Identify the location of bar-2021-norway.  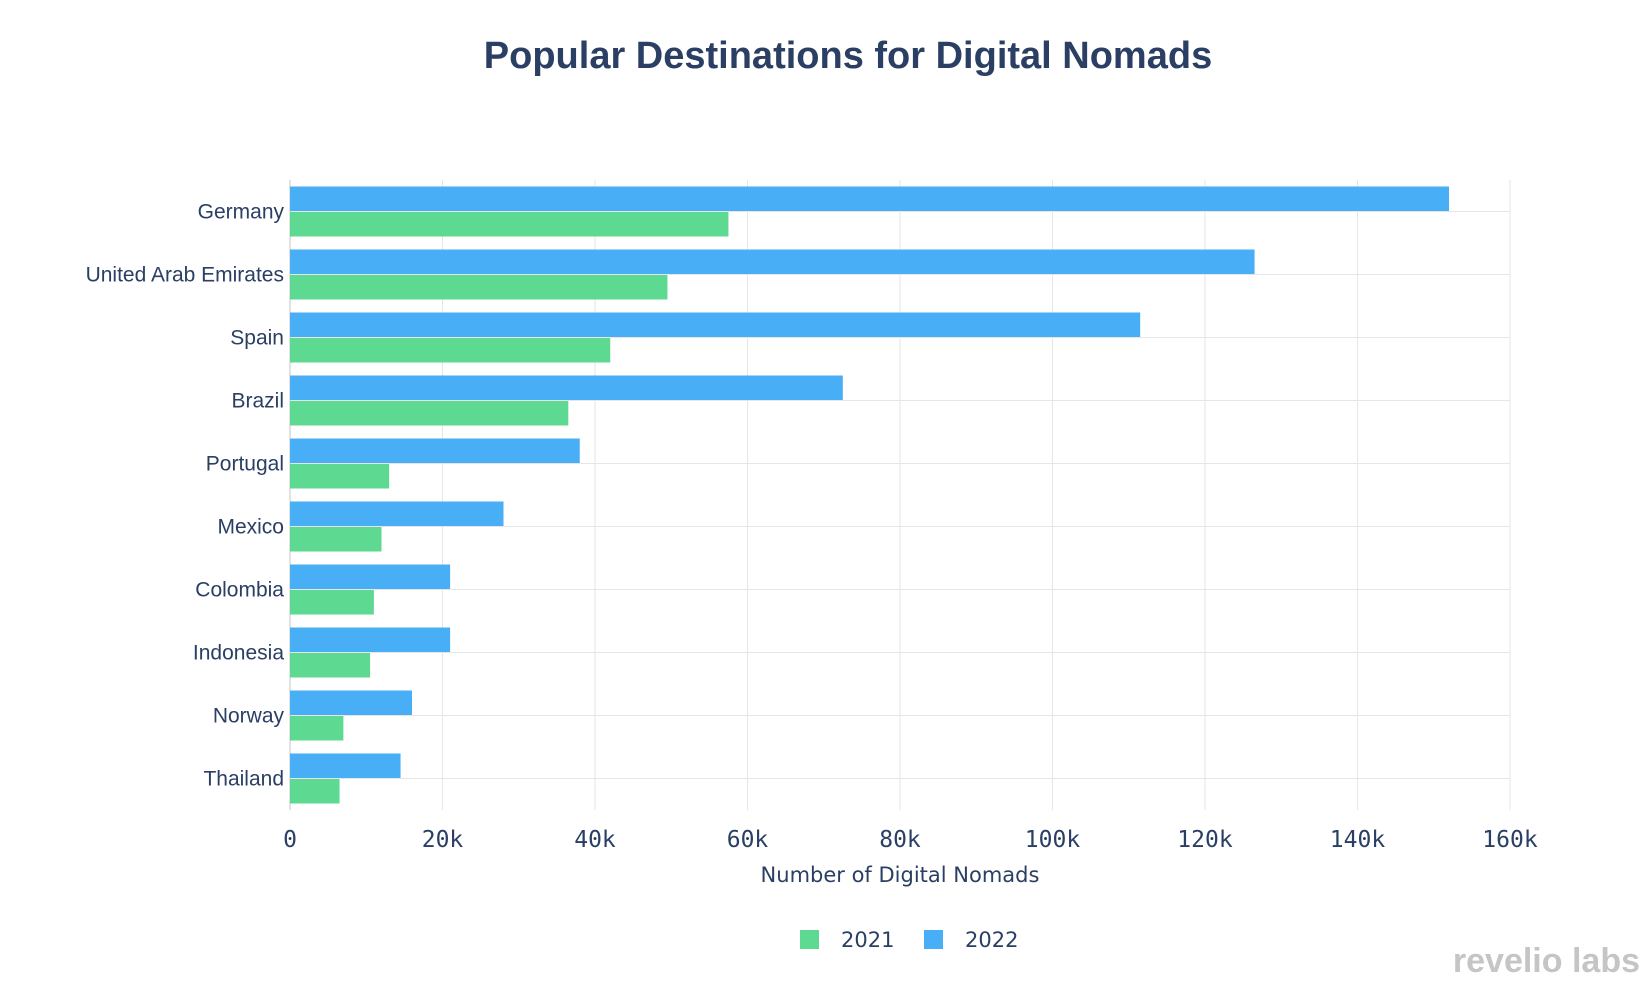
(317, 728).